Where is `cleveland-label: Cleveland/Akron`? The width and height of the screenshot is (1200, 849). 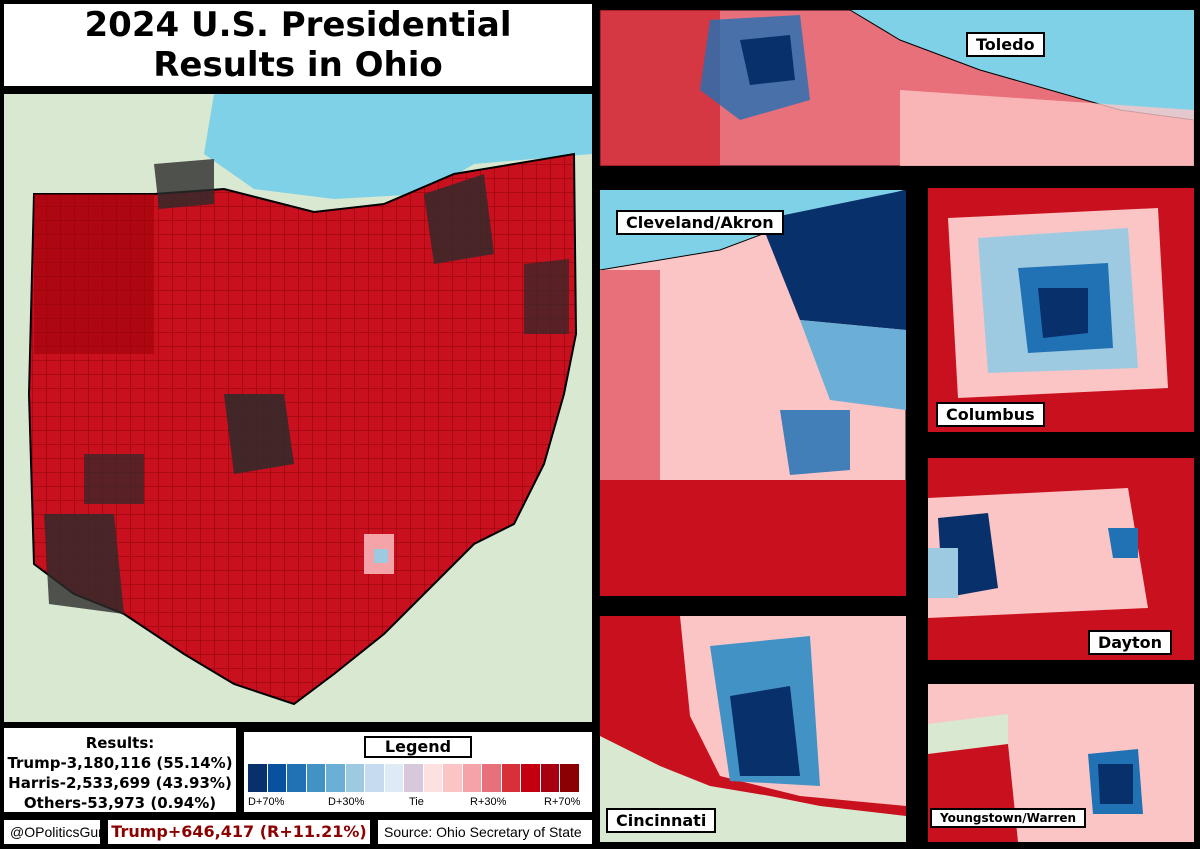 cleveland-label: Cleveland/Akron is located at coordinates (700, 222).